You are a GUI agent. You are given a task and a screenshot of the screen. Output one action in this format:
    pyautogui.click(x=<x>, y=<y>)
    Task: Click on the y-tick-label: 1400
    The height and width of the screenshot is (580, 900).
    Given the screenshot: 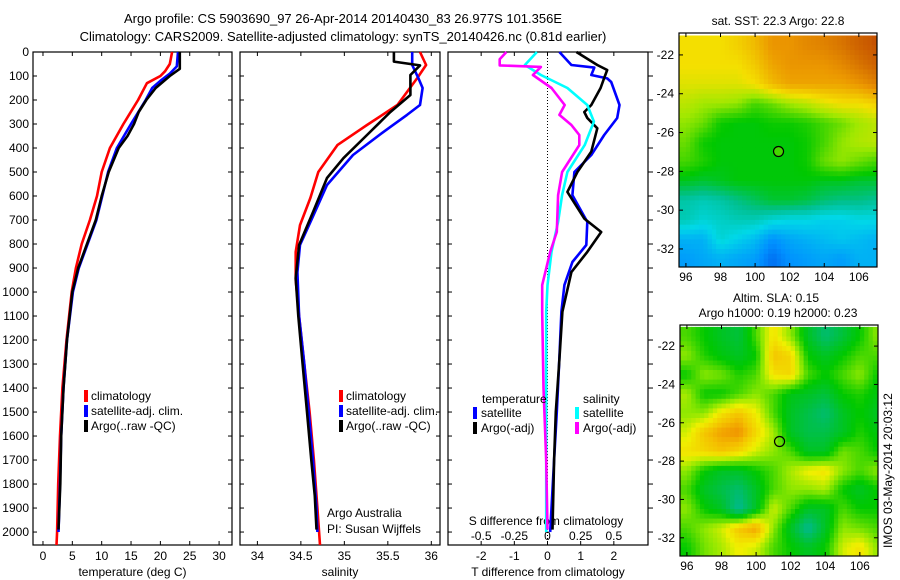 What is the action you would take?
    pyautogui.click(x=15, y=388)
    